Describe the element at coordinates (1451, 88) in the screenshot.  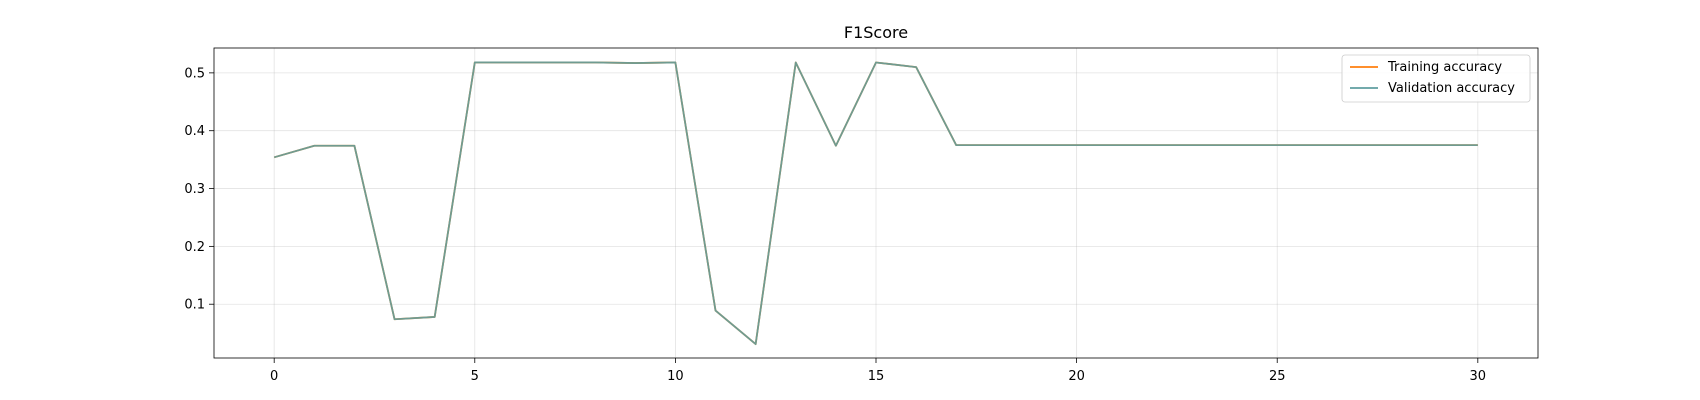
I see `legend-label-validation: Validation accuracy` at that location.